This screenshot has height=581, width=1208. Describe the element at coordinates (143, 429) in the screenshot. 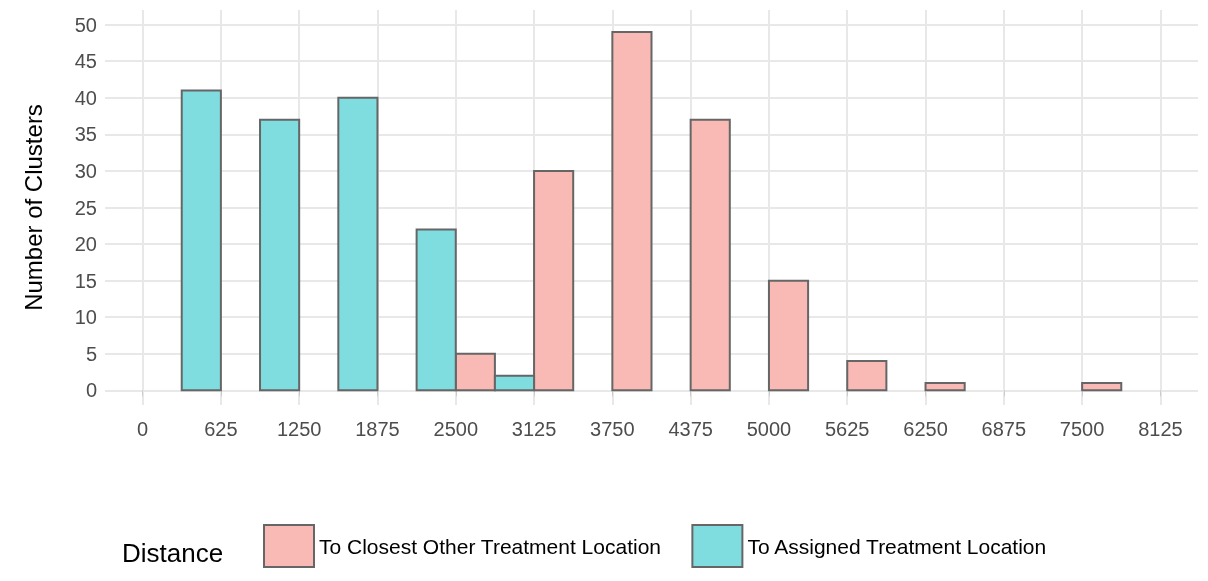

I see `x-tick-label: 0` at that location.